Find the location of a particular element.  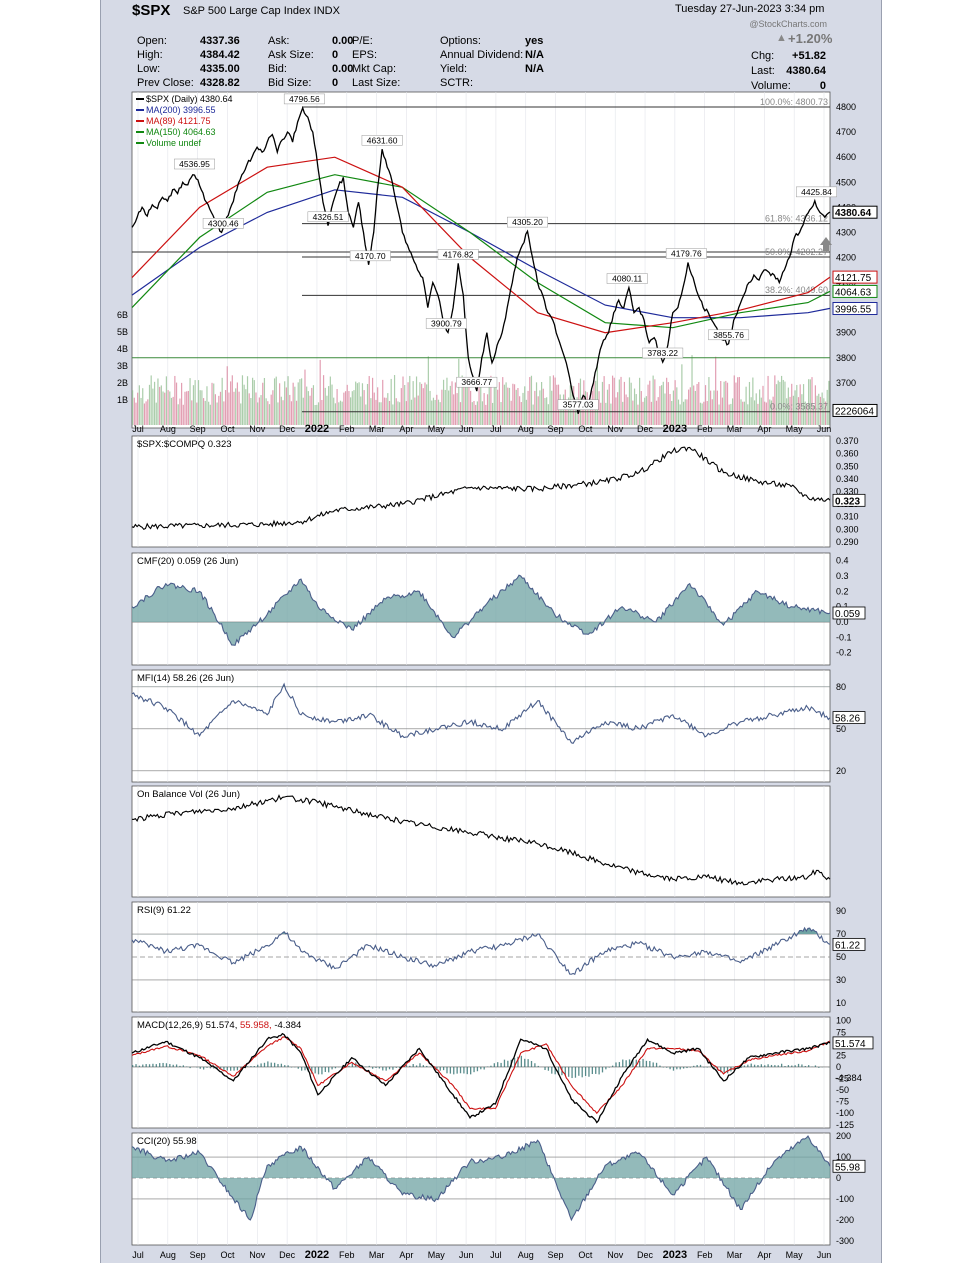

price-annotation: 4176.82 is located at coordinates (458, 254).